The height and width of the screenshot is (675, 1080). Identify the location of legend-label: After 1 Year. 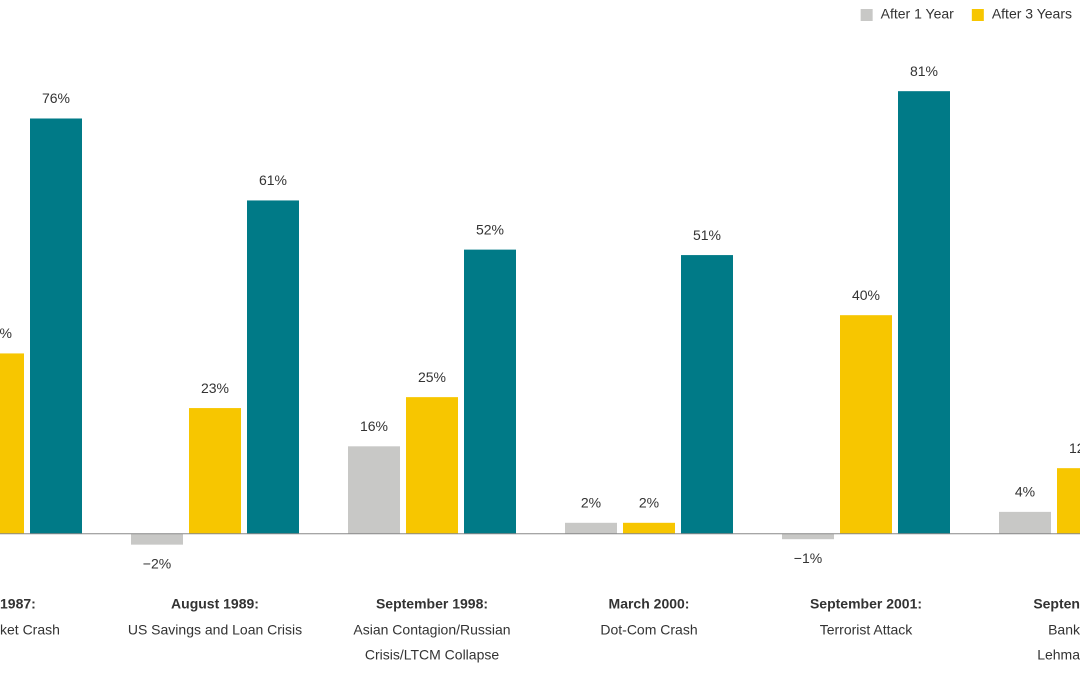
(918, 14).